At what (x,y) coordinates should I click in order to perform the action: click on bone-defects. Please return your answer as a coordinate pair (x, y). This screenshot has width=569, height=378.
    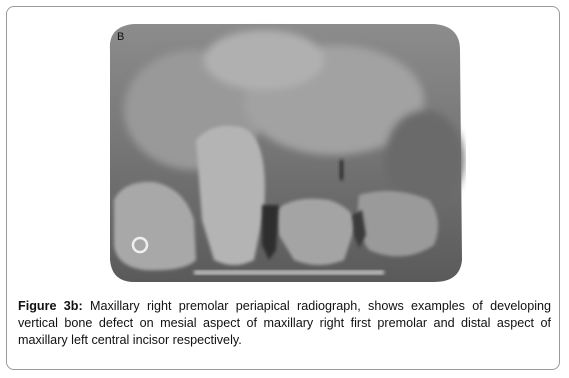
    Looking at the image, I should click on (314, 210).